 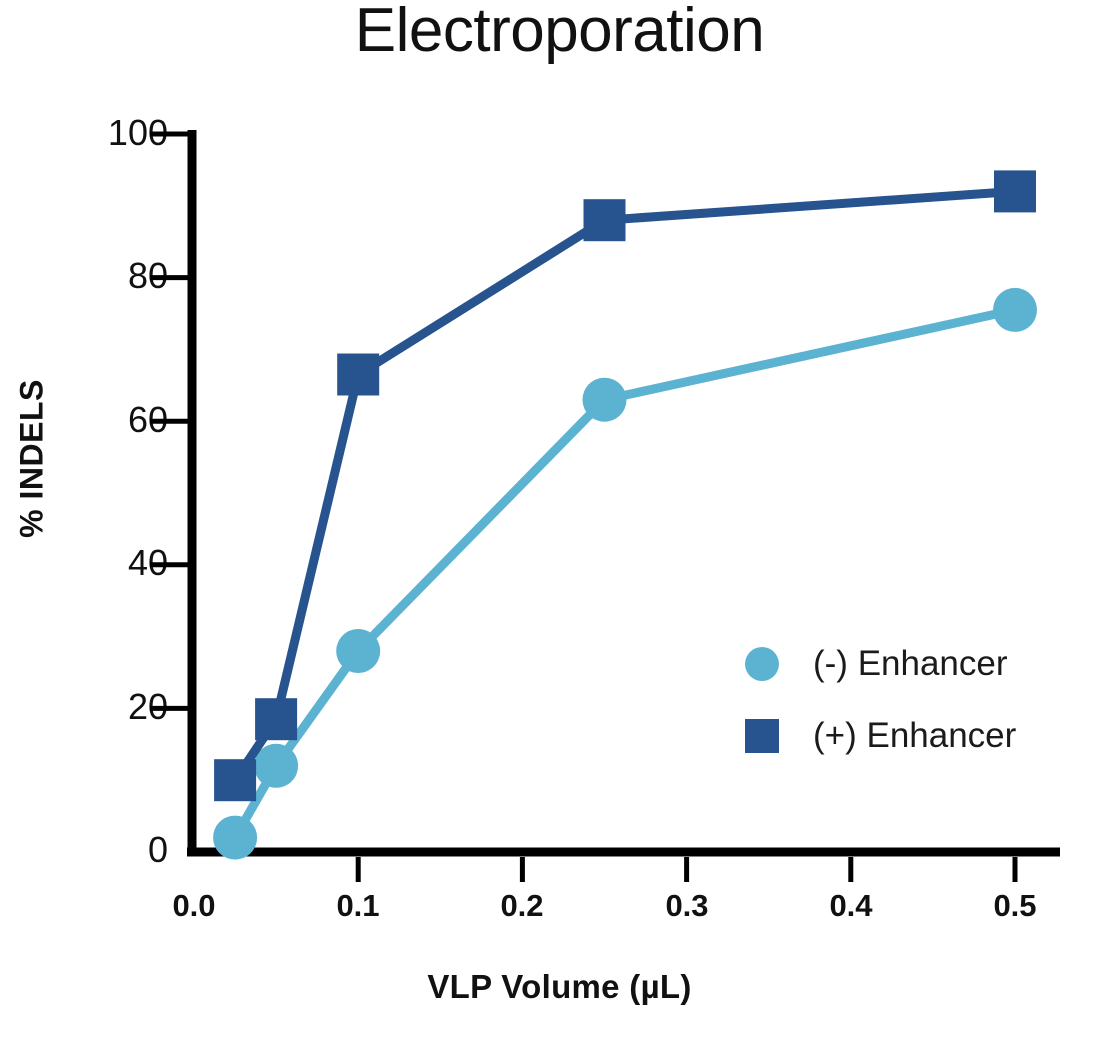 I want to click on chart-title: Electroporation, so click(x=559, y=32).